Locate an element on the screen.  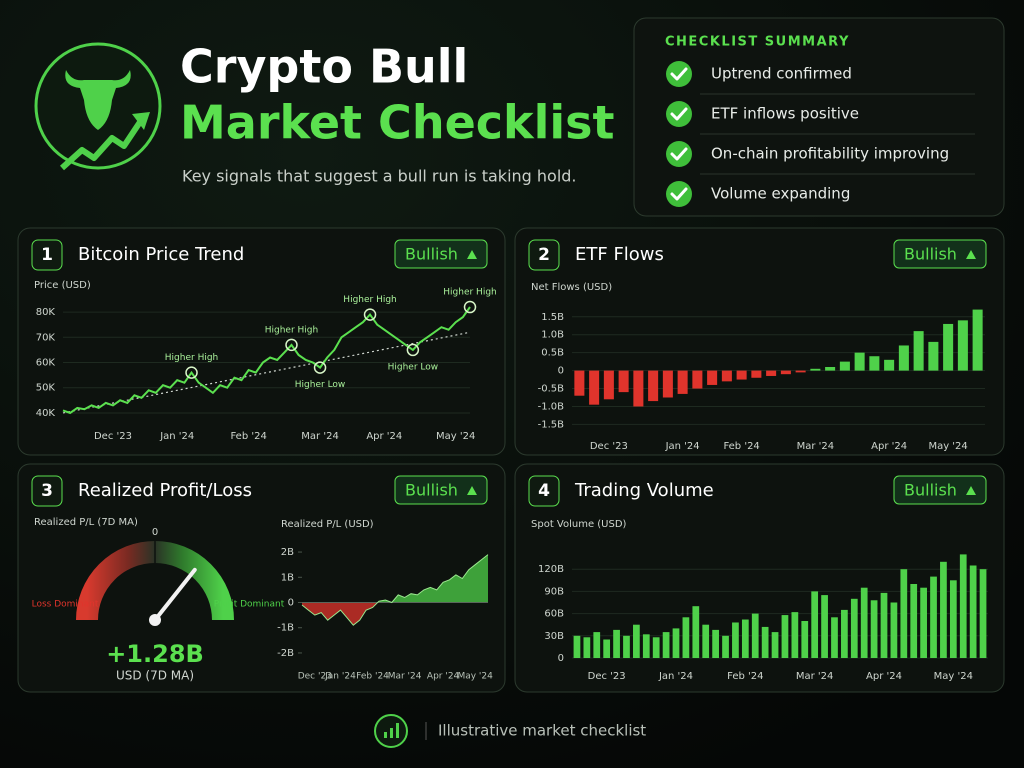
y-tick-label: 90B is located at coordinates (554, 591).